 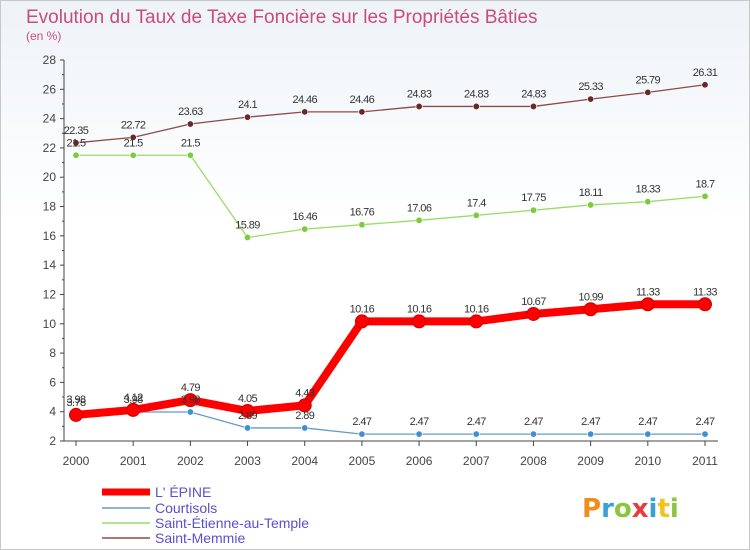 What do you see at coordinates (50, 89) in the screenshot?
I see `y-tick-label: 26` at bounding box center [50, 89].